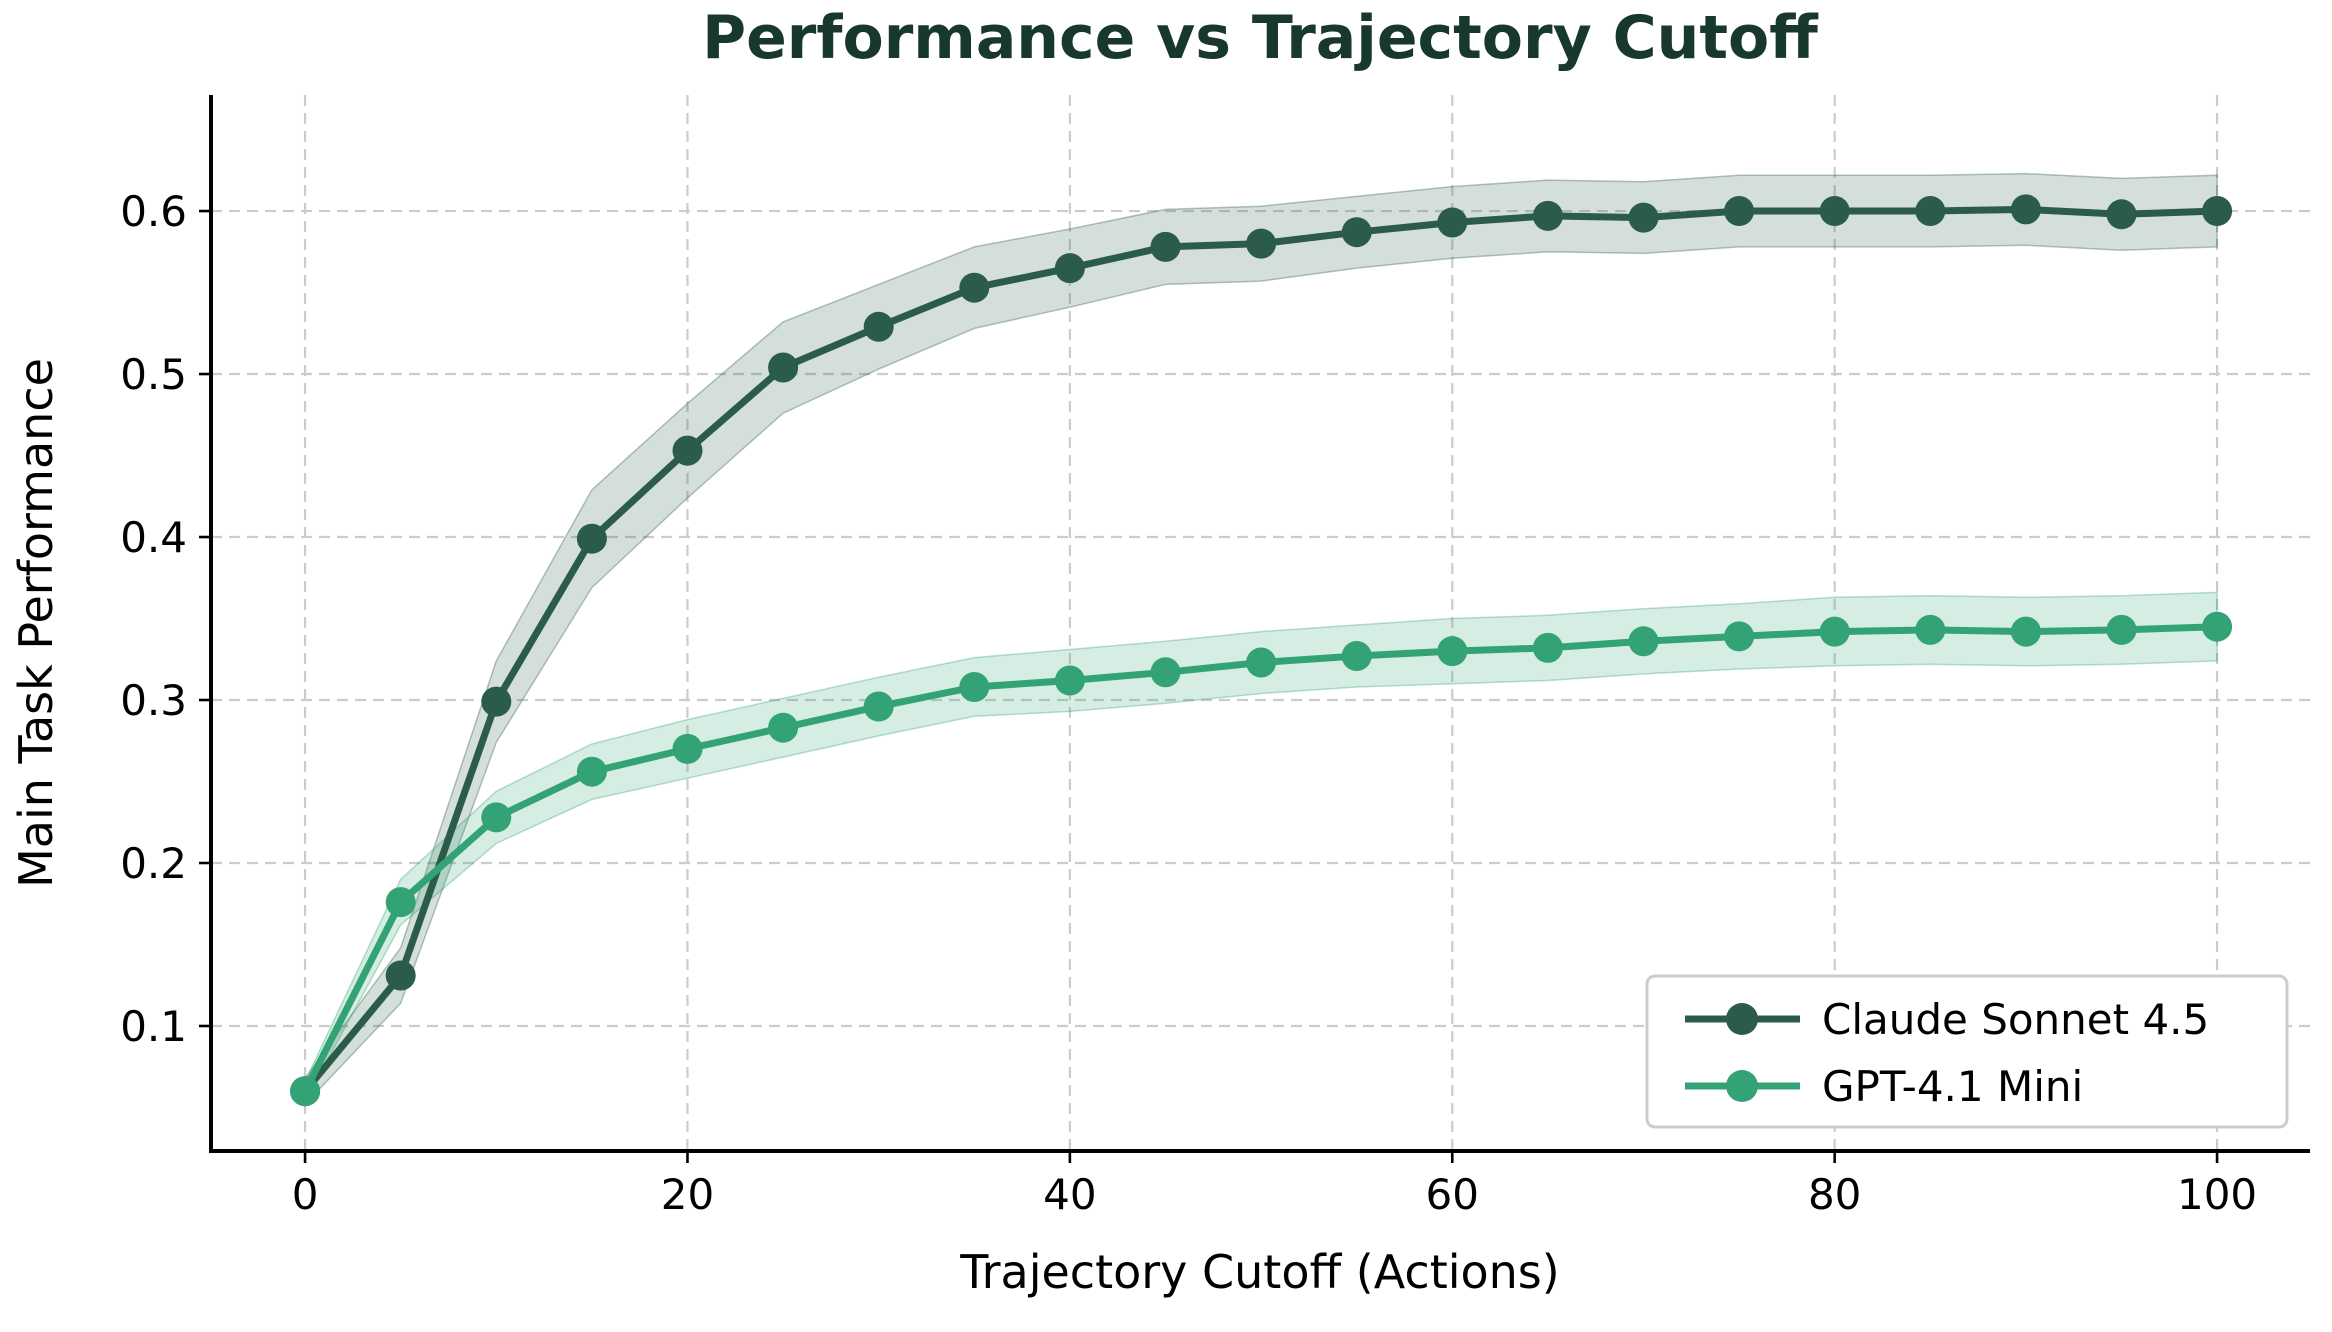  I want to click on legend-sample-marker-gpt, so click(1742, 1086).